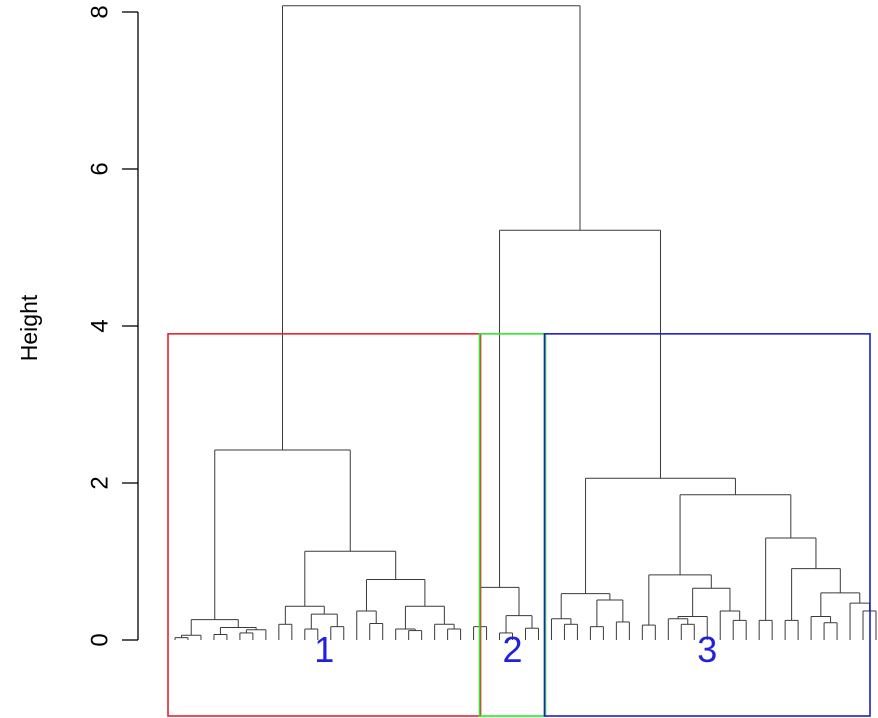 The height and width of the screenshot is (718, 878). Describe the element at coordinates (99, 168) in the screenshot. I see `y-tick-label: 6` at that location.